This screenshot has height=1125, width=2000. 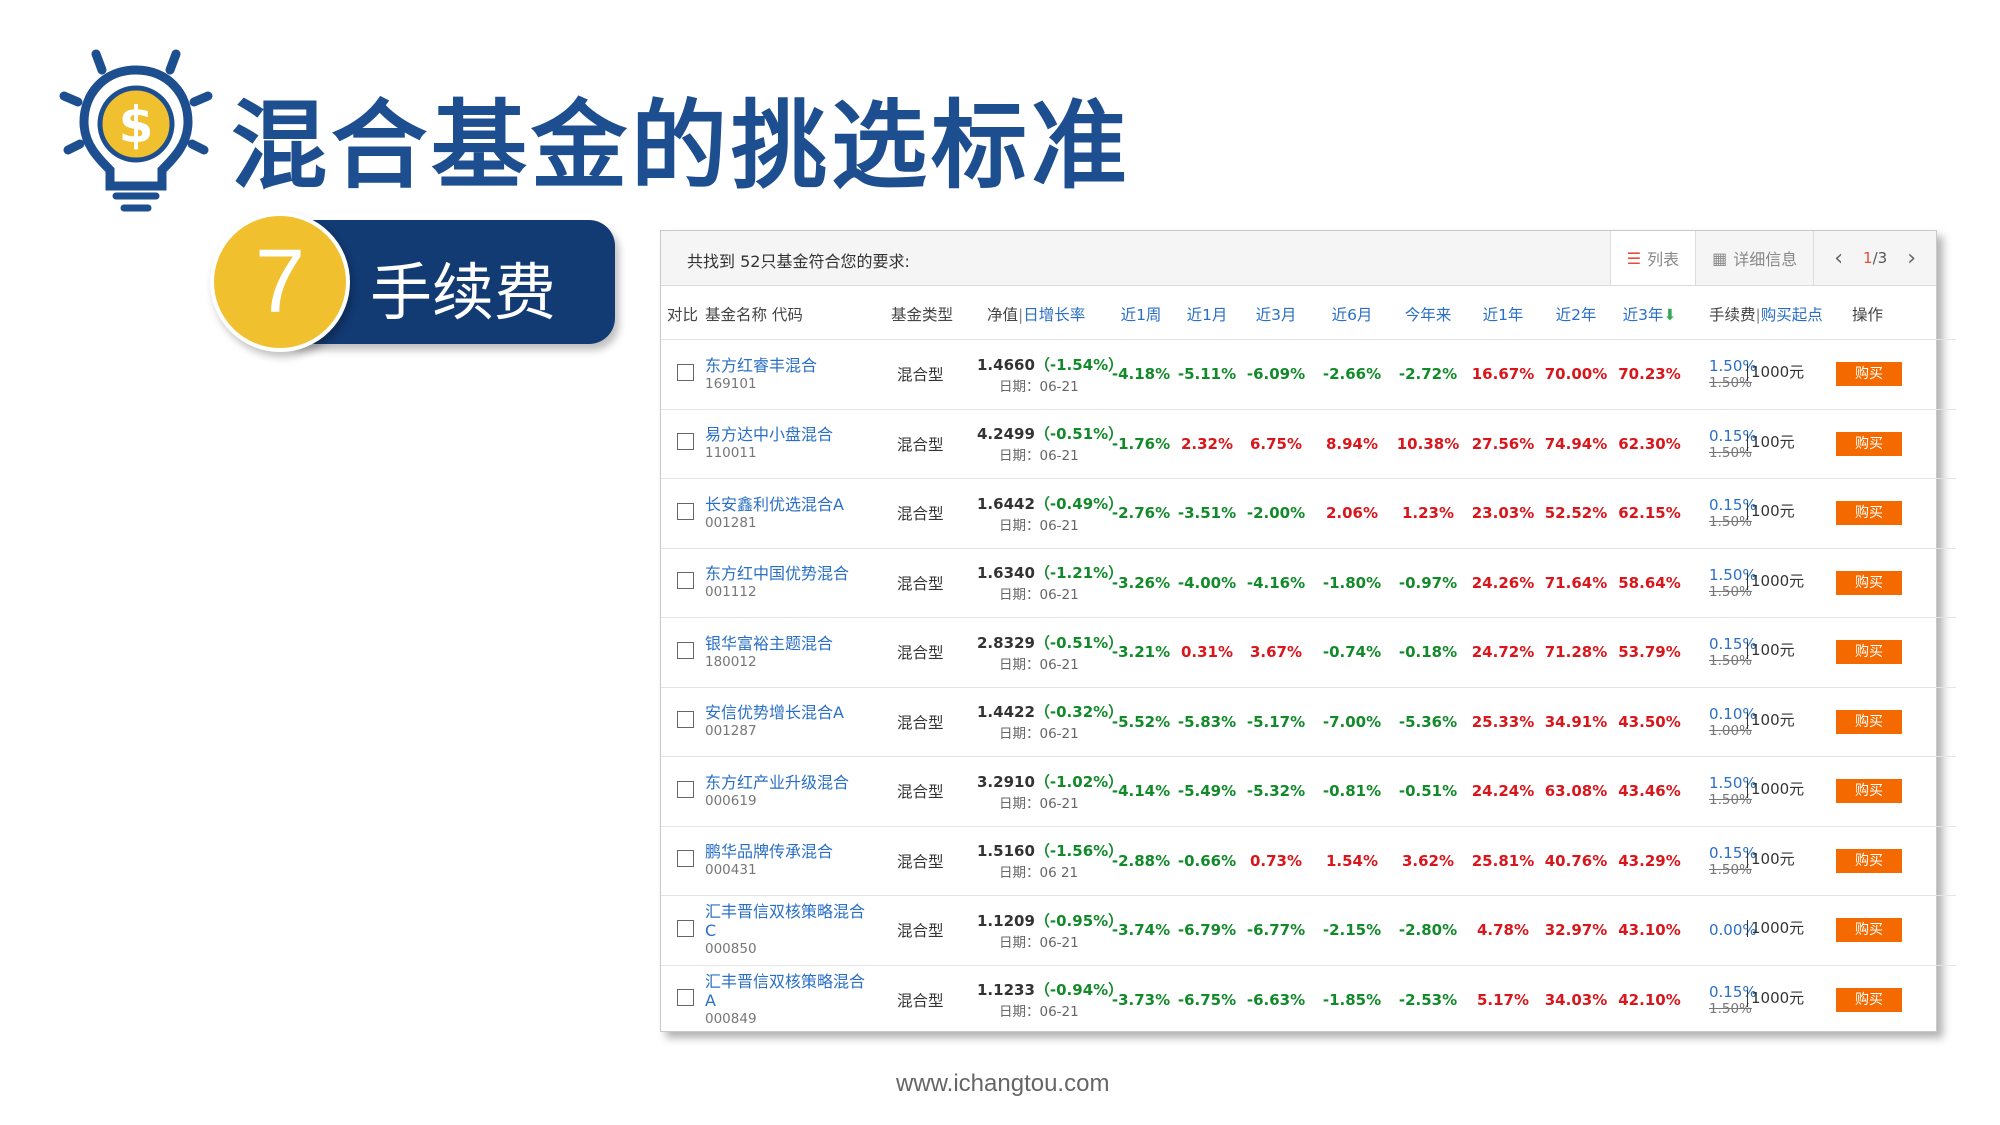 What do you see at coordinates (1039, 456) in the screenshot?
I see `nav-date: 日期：06-21` at bounding box center [1039, 456].